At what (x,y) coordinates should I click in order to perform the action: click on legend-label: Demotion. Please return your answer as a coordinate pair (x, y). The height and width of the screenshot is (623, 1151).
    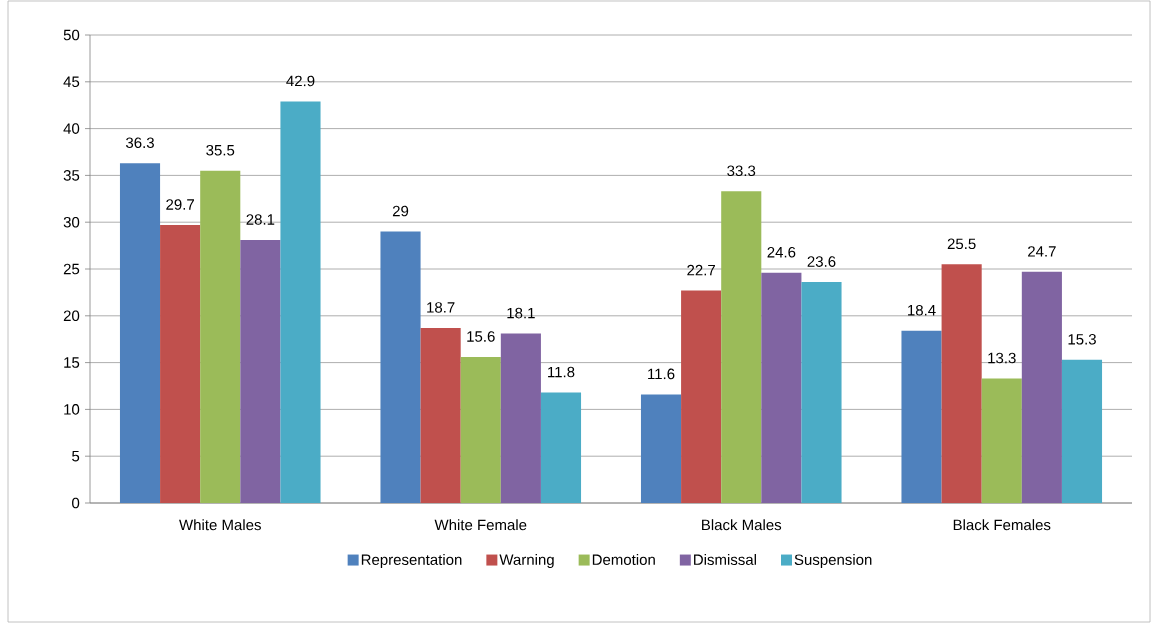
    Looking at the image, I should click on (623, 559).